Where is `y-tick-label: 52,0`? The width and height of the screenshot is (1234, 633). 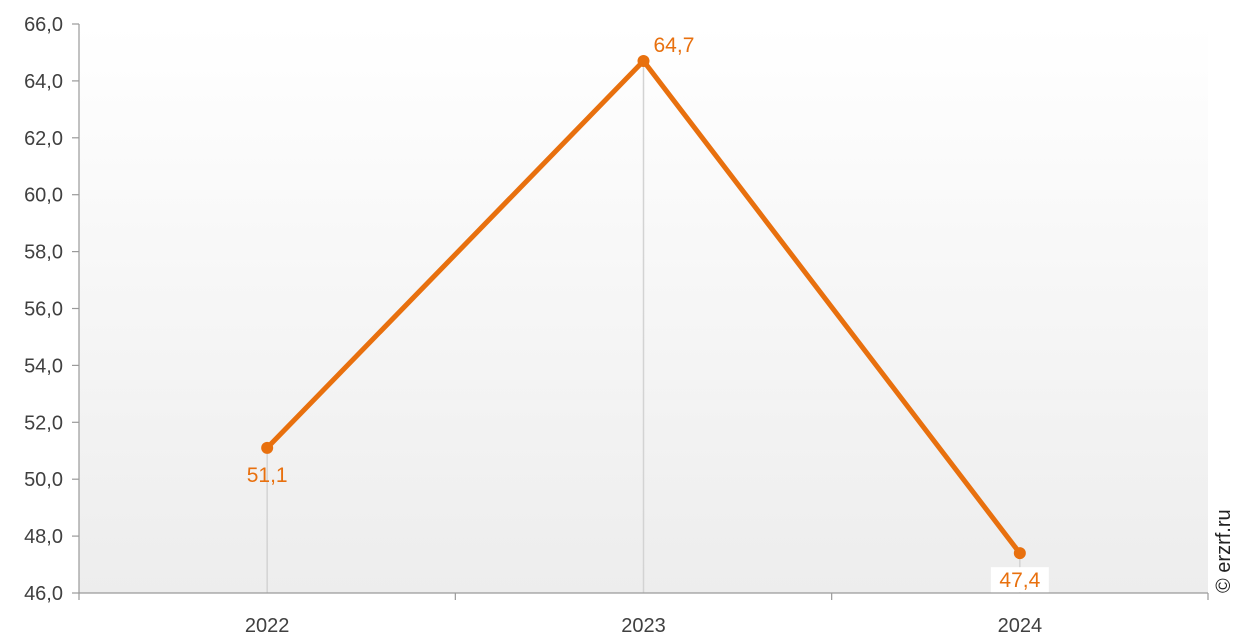
y-tick-label: 52,0 is located at coordinates (43, 423).